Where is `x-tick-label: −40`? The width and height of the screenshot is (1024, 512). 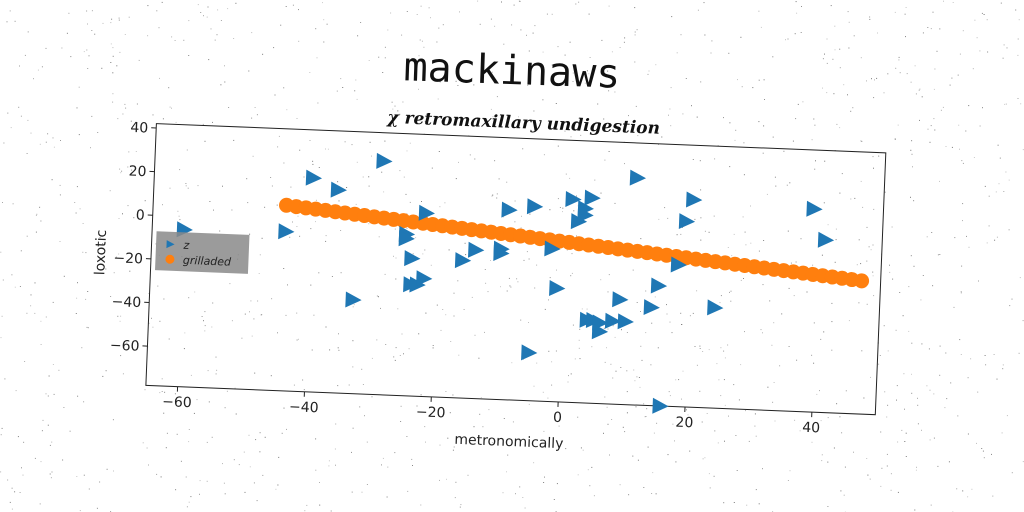 x-tick-label: −40 is located at coordinates (304, 407).